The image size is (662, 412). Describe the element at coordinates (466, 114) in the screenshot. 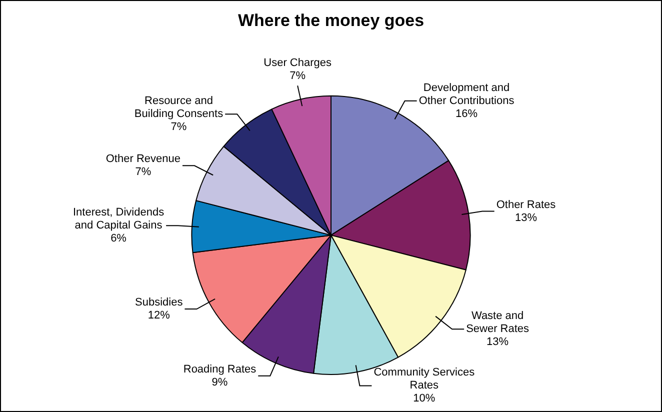

I see `data-label: 16%` at that location.